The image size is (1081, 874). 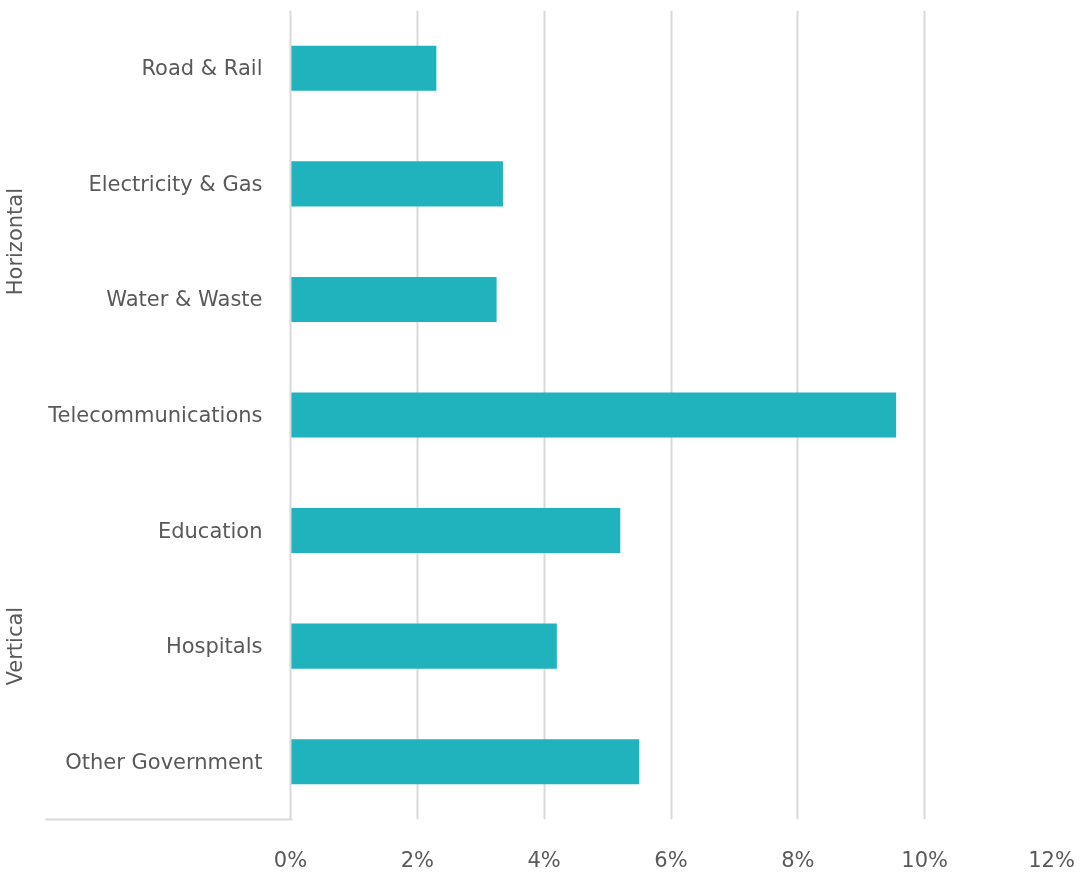 What do you see at coordinates (210, 530) in the screenshot?
I see `y-tick-label: Education` at bounding box center [210, 530].